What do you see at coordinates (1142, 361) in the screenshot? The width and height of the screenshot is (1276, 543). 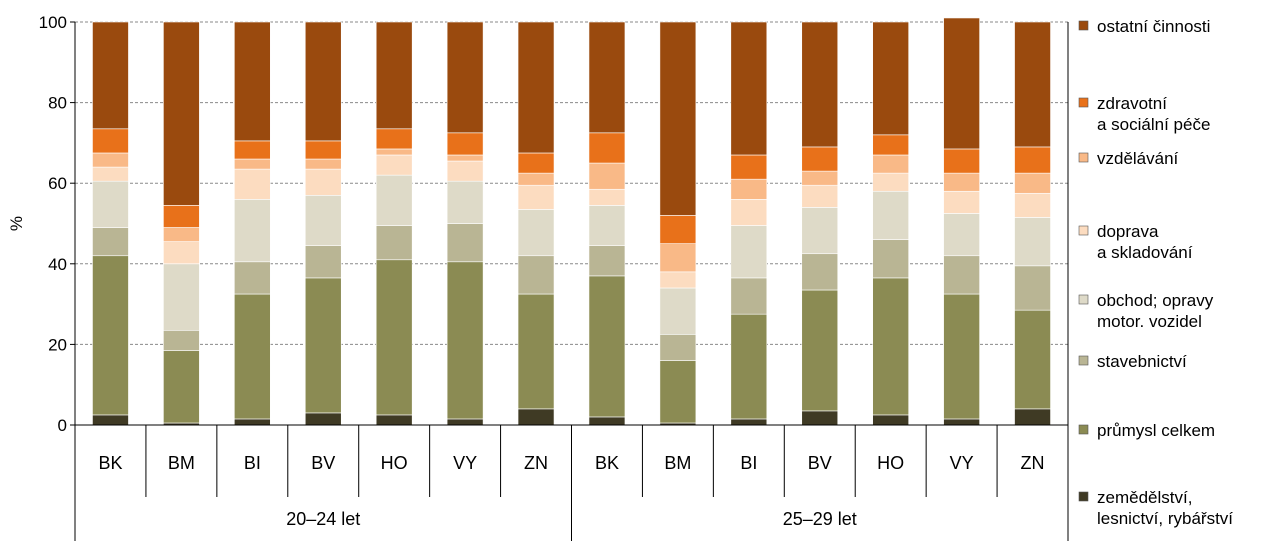 I see `legend-label: stavebnictví` at bounding box center [1142, 361].